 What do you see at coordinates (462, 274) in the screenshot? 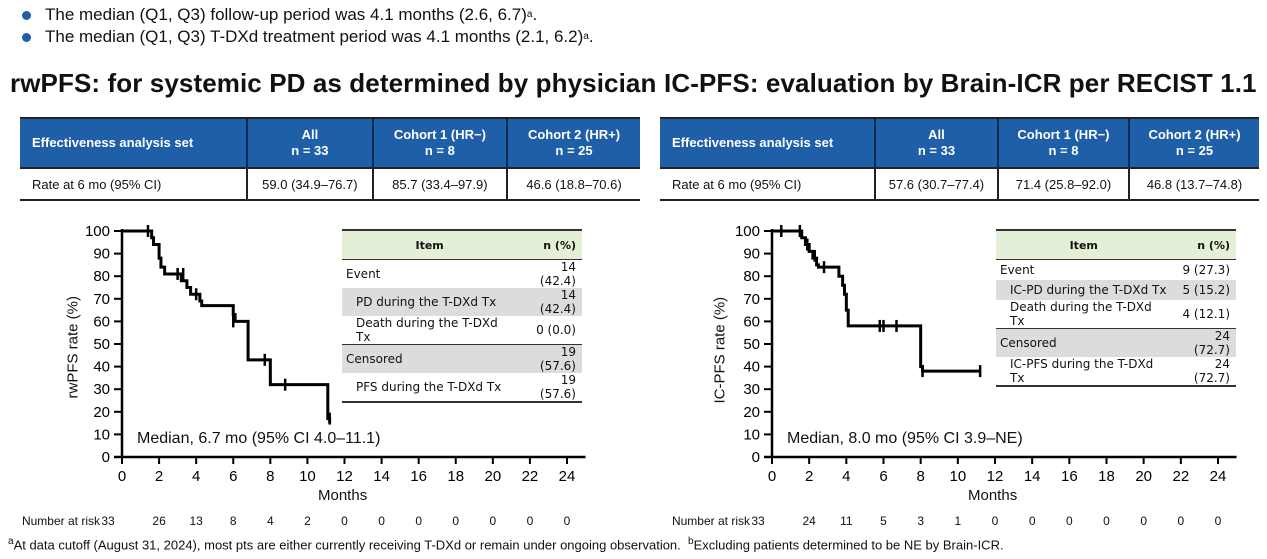
I see `table-row: Event 14 (42.4)` at bounding box center [462, 274].